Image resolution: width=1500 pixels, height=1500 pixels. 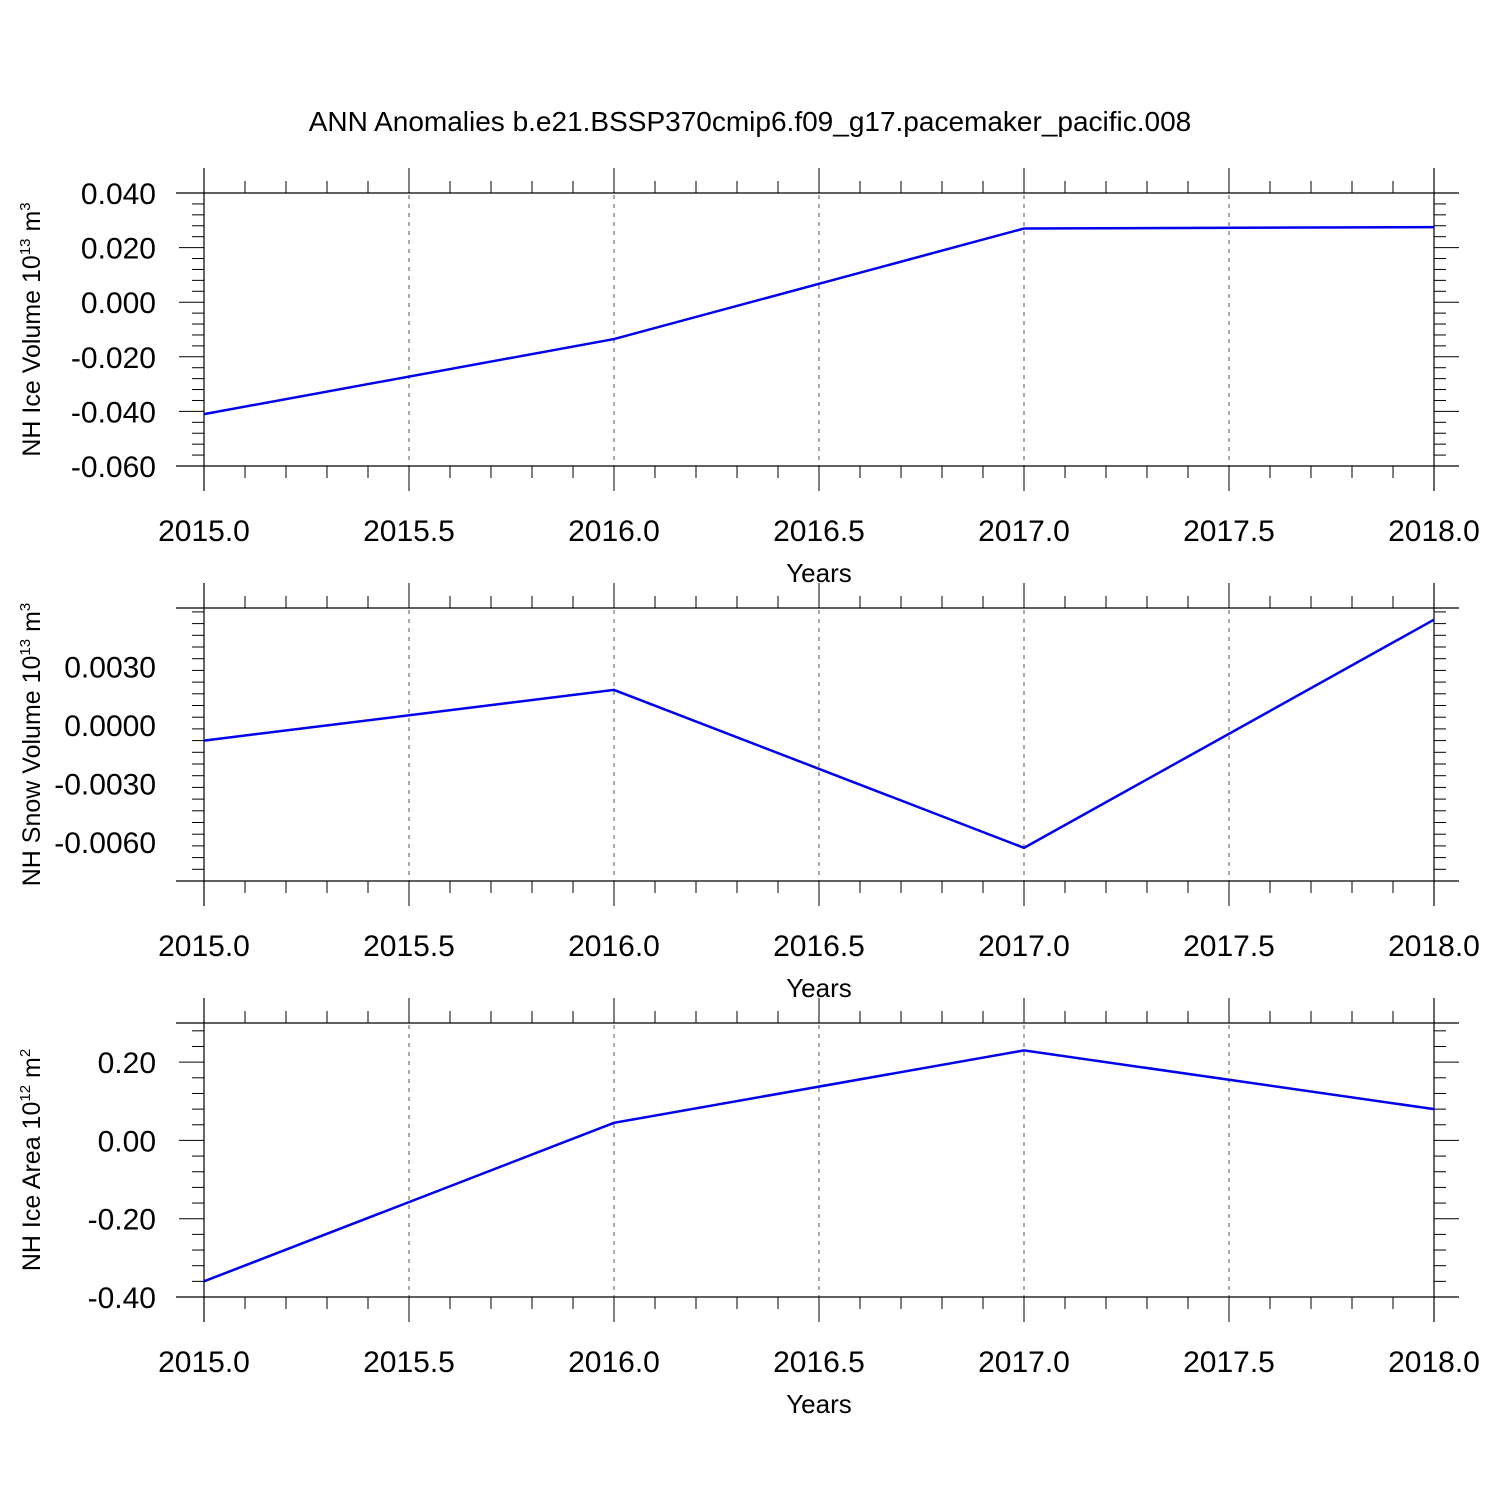 I want to click on y-axis-title: NH Ice Area 1012 m2, so click(x=31, y=1160).